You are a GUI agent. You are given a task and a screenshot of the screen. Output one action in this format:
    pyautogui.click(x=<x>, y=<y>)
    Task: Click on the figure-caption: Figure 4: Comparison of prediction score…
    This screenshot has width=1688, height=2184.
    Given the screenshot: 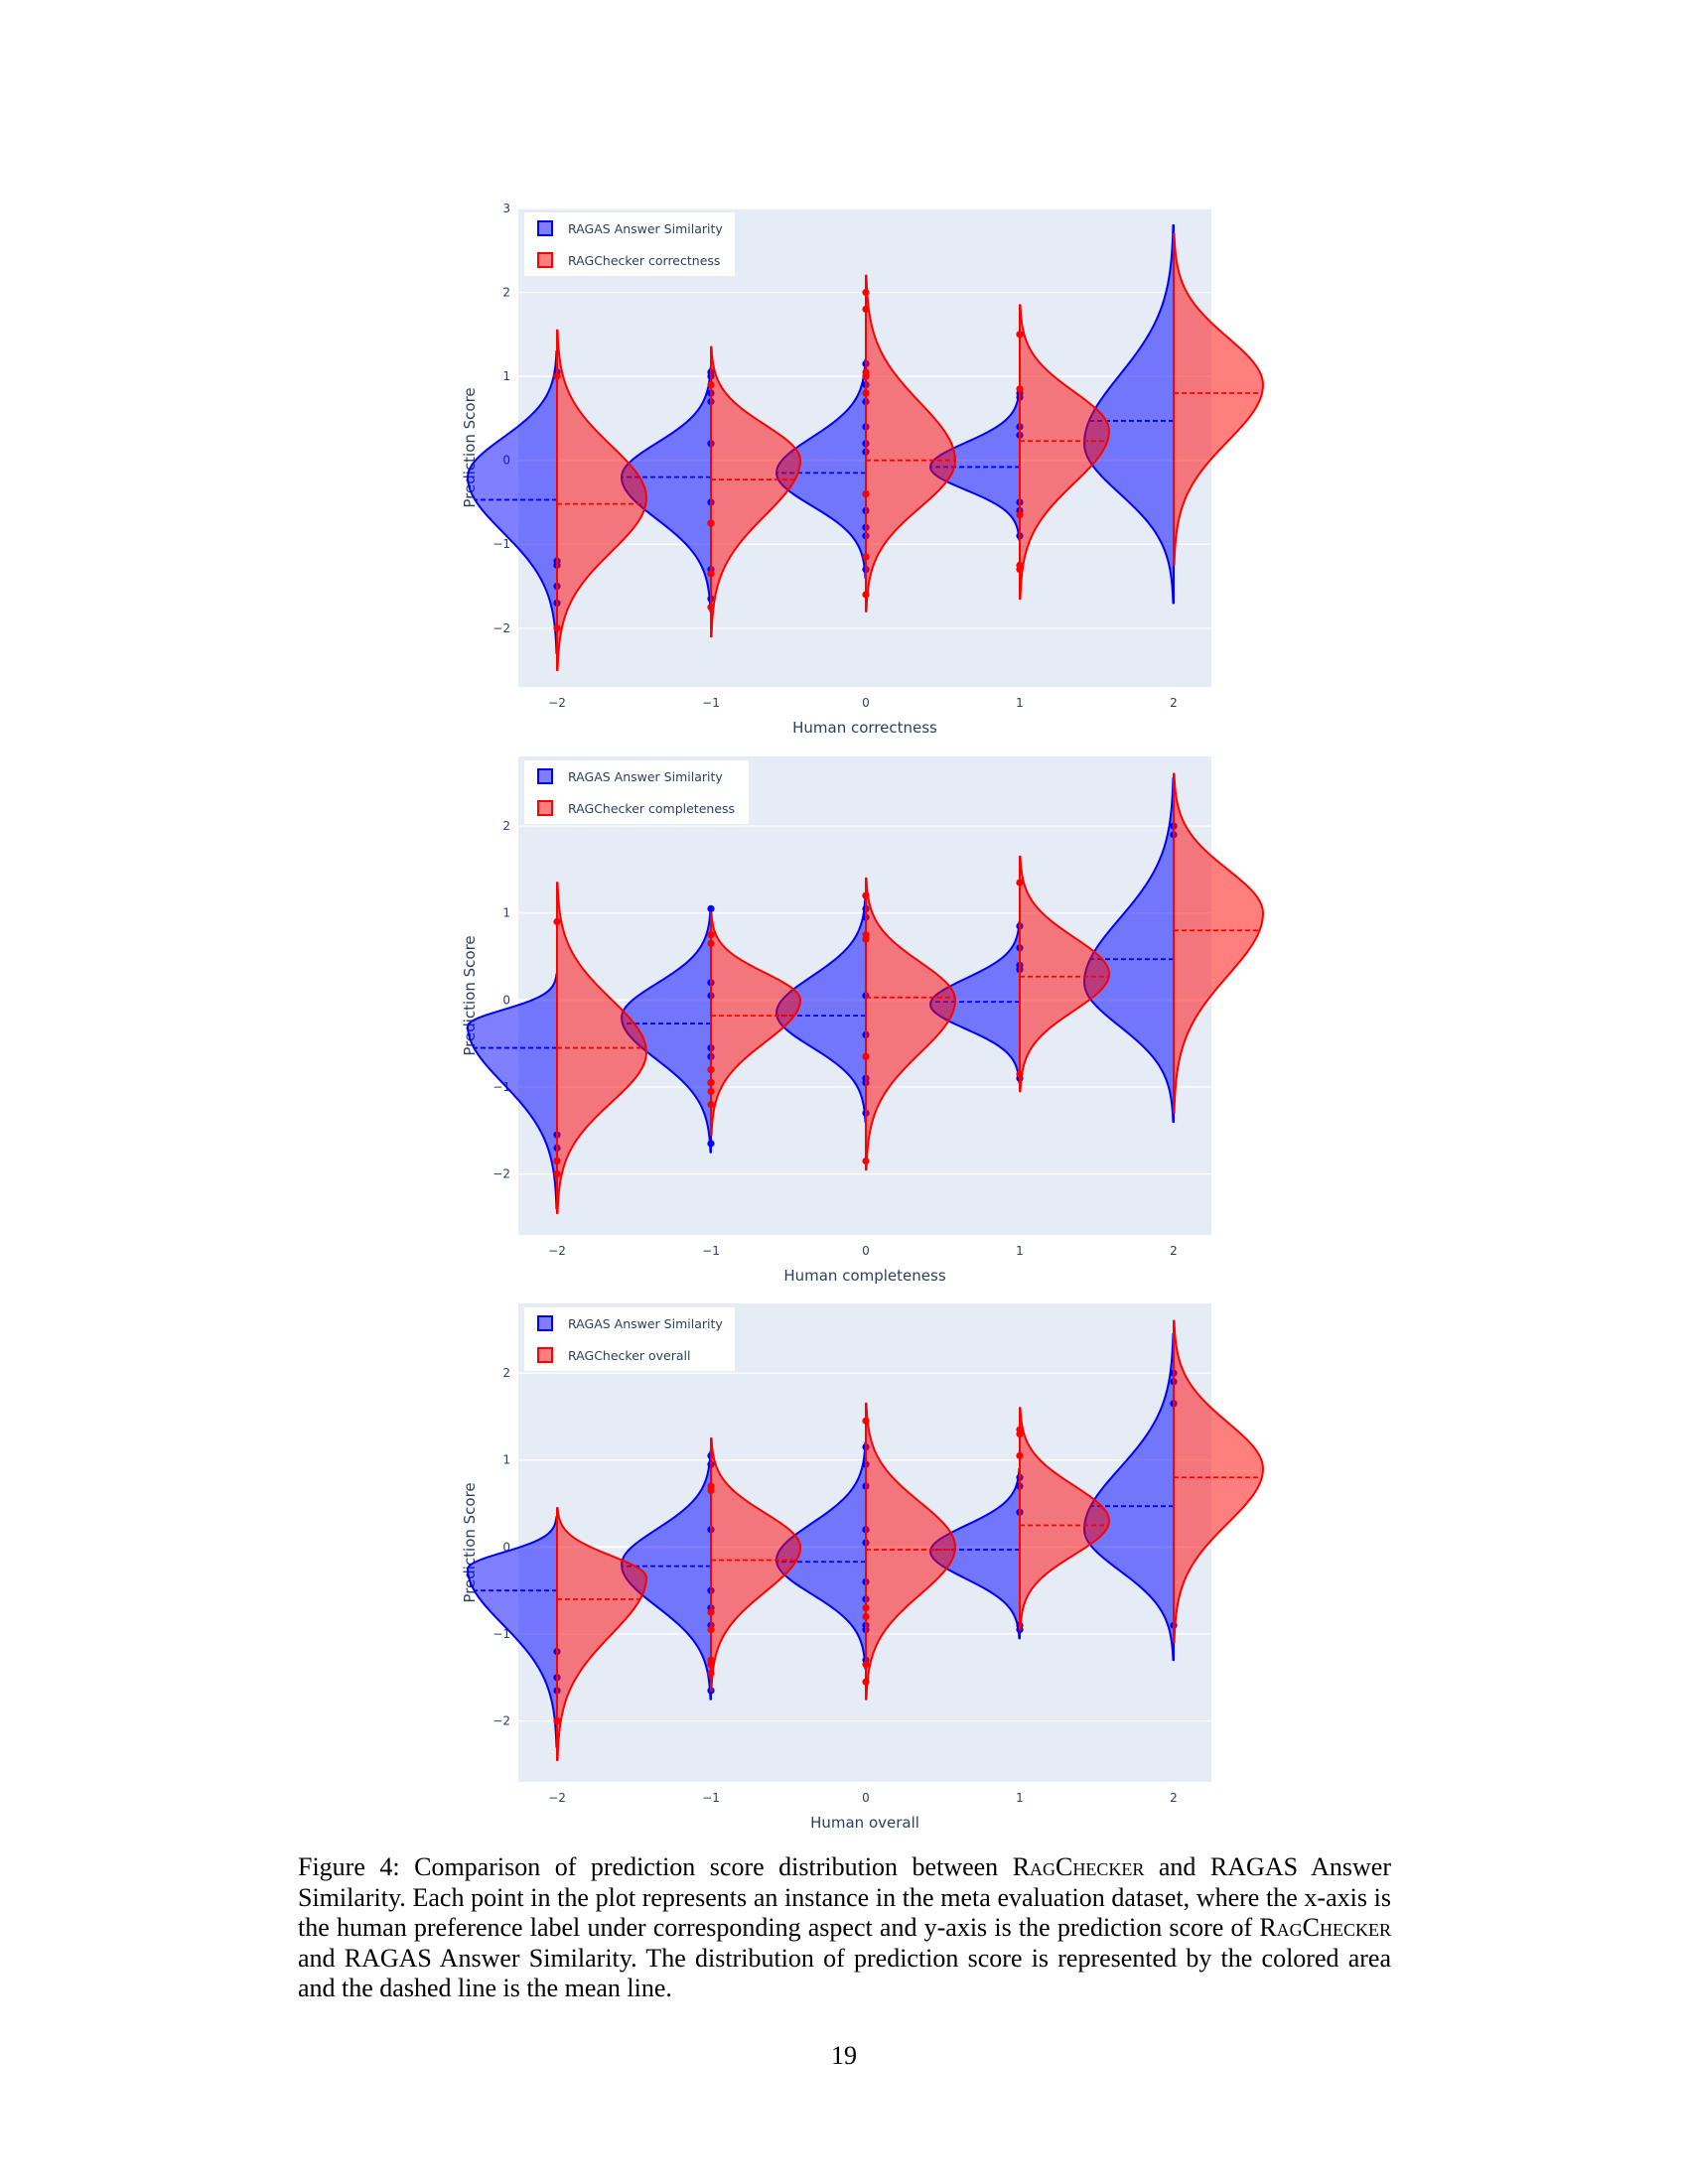 What is the action you would take?
    pyautogui.click(x=844, y=1928)
    